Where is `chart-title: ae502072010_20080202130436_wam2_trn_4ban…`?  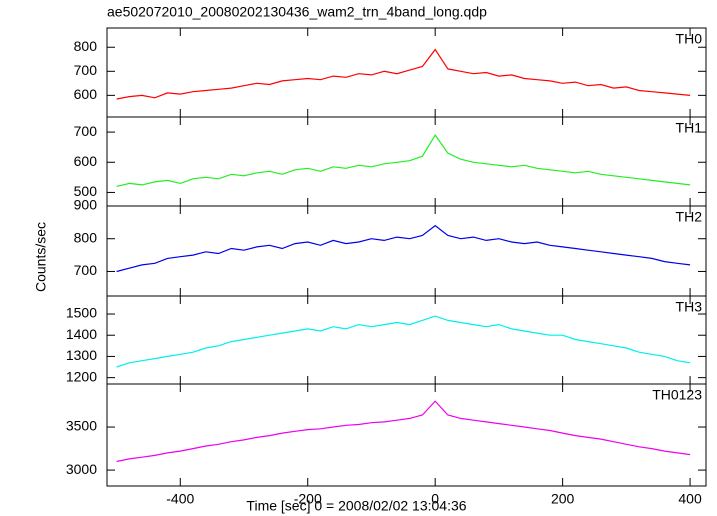
chart-title: ae502072010_20080202130436_wam2_trn_4ban… is located at coordinates (297, 12).